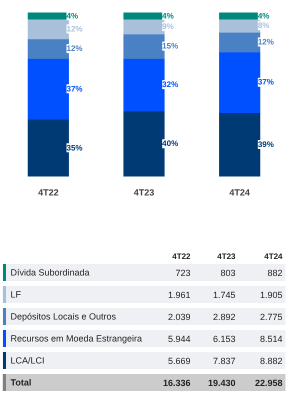  What do you see at coordinates (183, 273) in the screenshot?
I see `data-label: 723` at bounding box center [183, 273].